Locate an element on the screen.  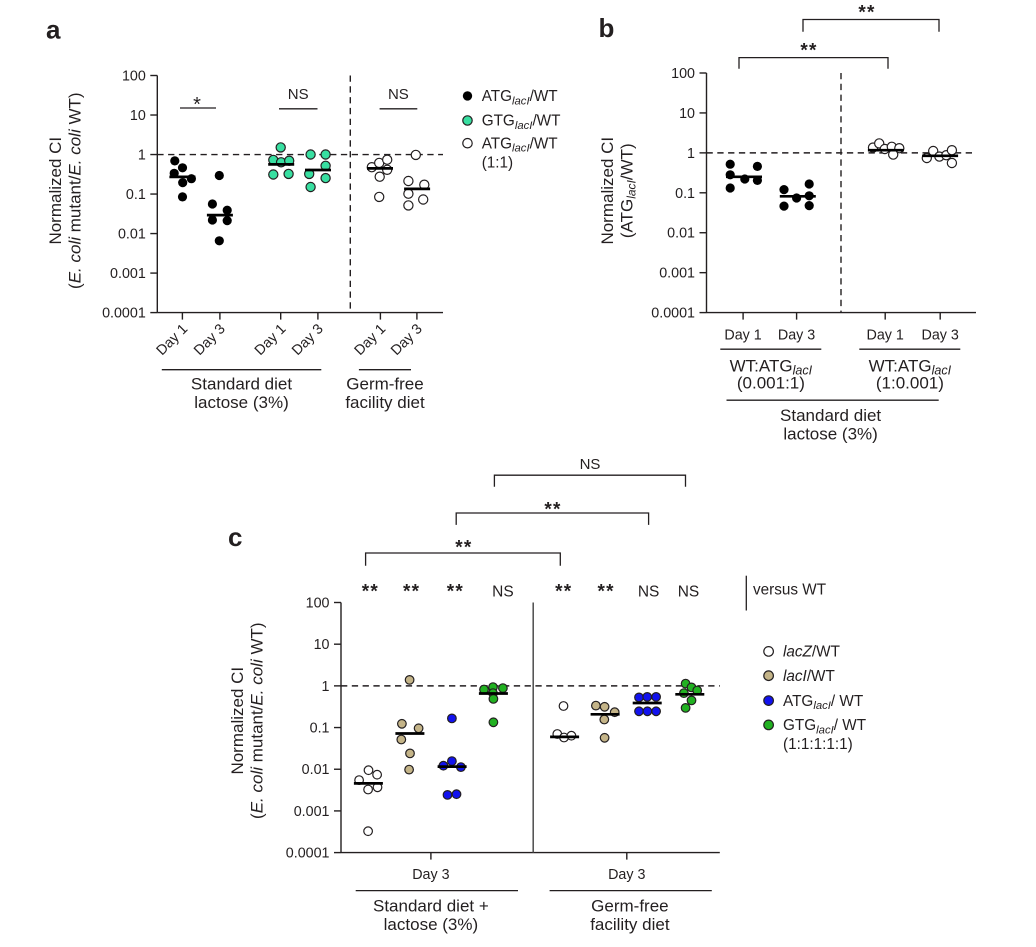
svg-text: (ATGlacI/WT) is located at coordinates (628, 190).